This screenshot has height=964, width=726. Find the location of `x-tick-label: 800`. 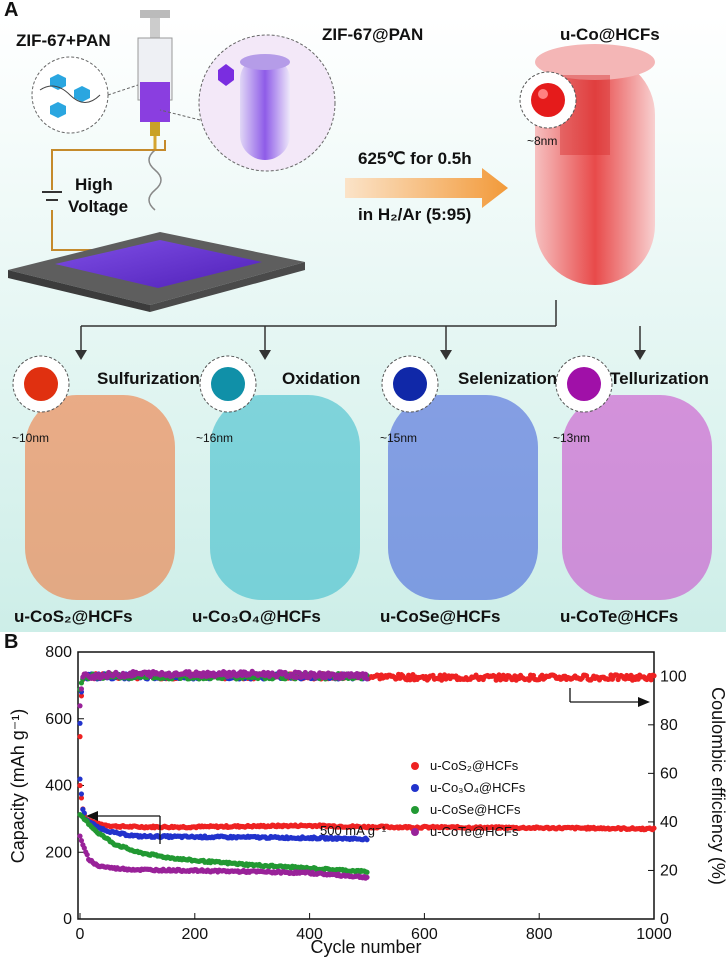

x-tick-label: 800 is located at coordinates (539, 934).